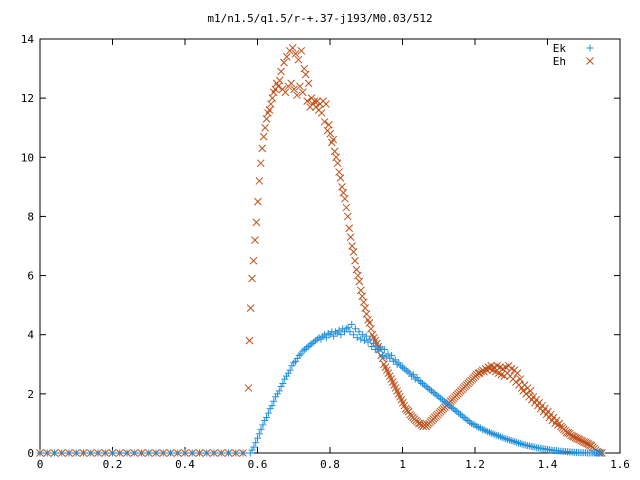 The image size is (640, 480). I want to click on y-tick-label: 6, so click(30, 276).